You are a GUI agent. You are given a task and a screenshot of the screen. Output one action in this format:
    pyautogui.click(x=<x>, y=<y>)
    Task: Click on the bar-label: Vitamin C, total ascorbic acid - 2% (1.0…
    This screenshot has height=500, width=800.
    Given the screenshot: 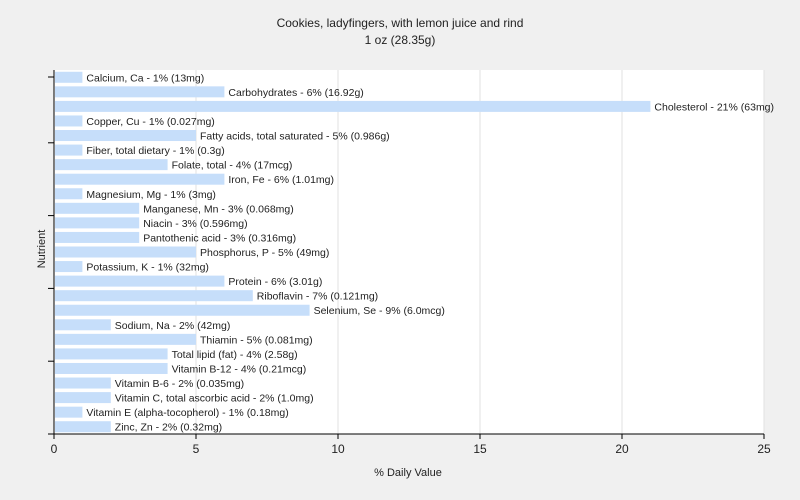 What is the action you would take?
    pyautogui.click(x=214, y=399)
    